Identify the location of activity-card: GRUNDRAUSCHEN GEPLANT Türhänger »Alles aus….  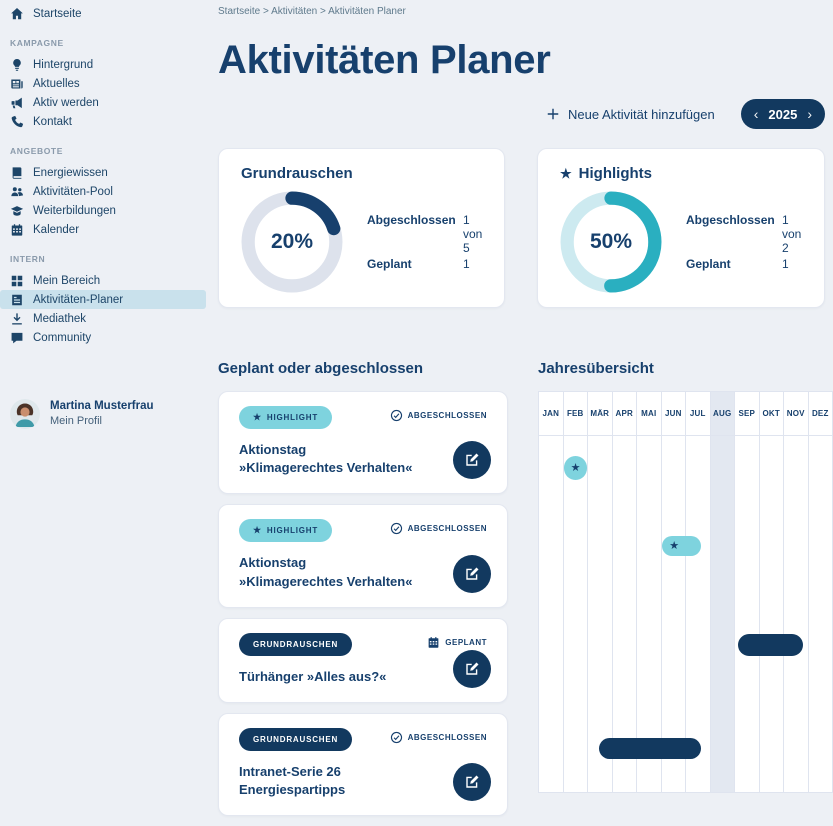
(363, 660).